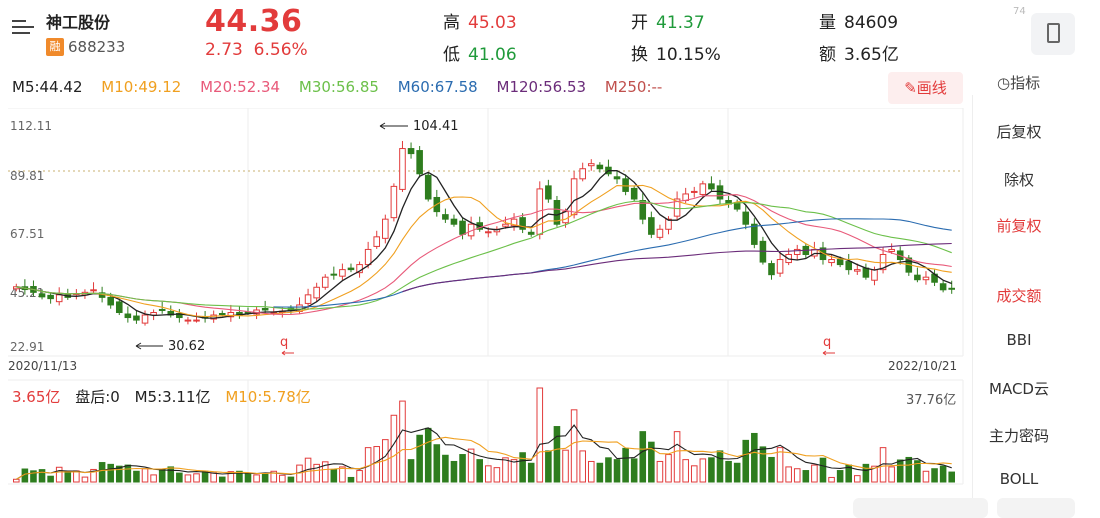 This screenshot has width=1100, height=518. What do you see at coordinates (492, 55) in the screenshot?
I see `low-value: 41.06` at bounding box center [492, 55].